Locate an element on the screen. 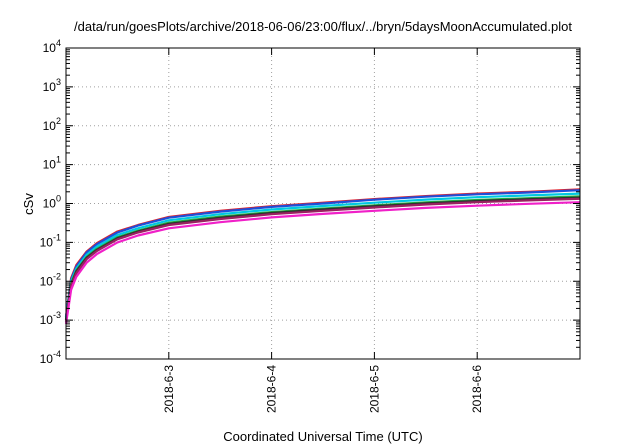 Image resolution: width=640 pixels, height=448 pixels. x-axis-label: Coordinated Universal Time (UTC) is located at coordinates (322, 436).